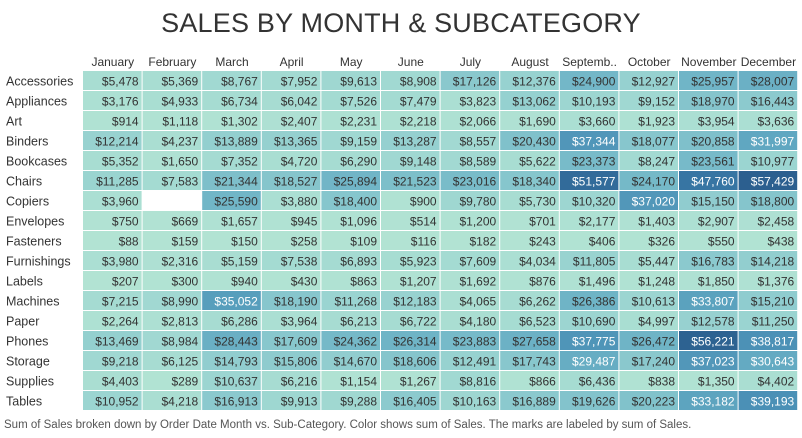 Image resolution: width=802 pixels, height=438 pixels. I want to click on cell-label: $2,264, so click(120, 322).